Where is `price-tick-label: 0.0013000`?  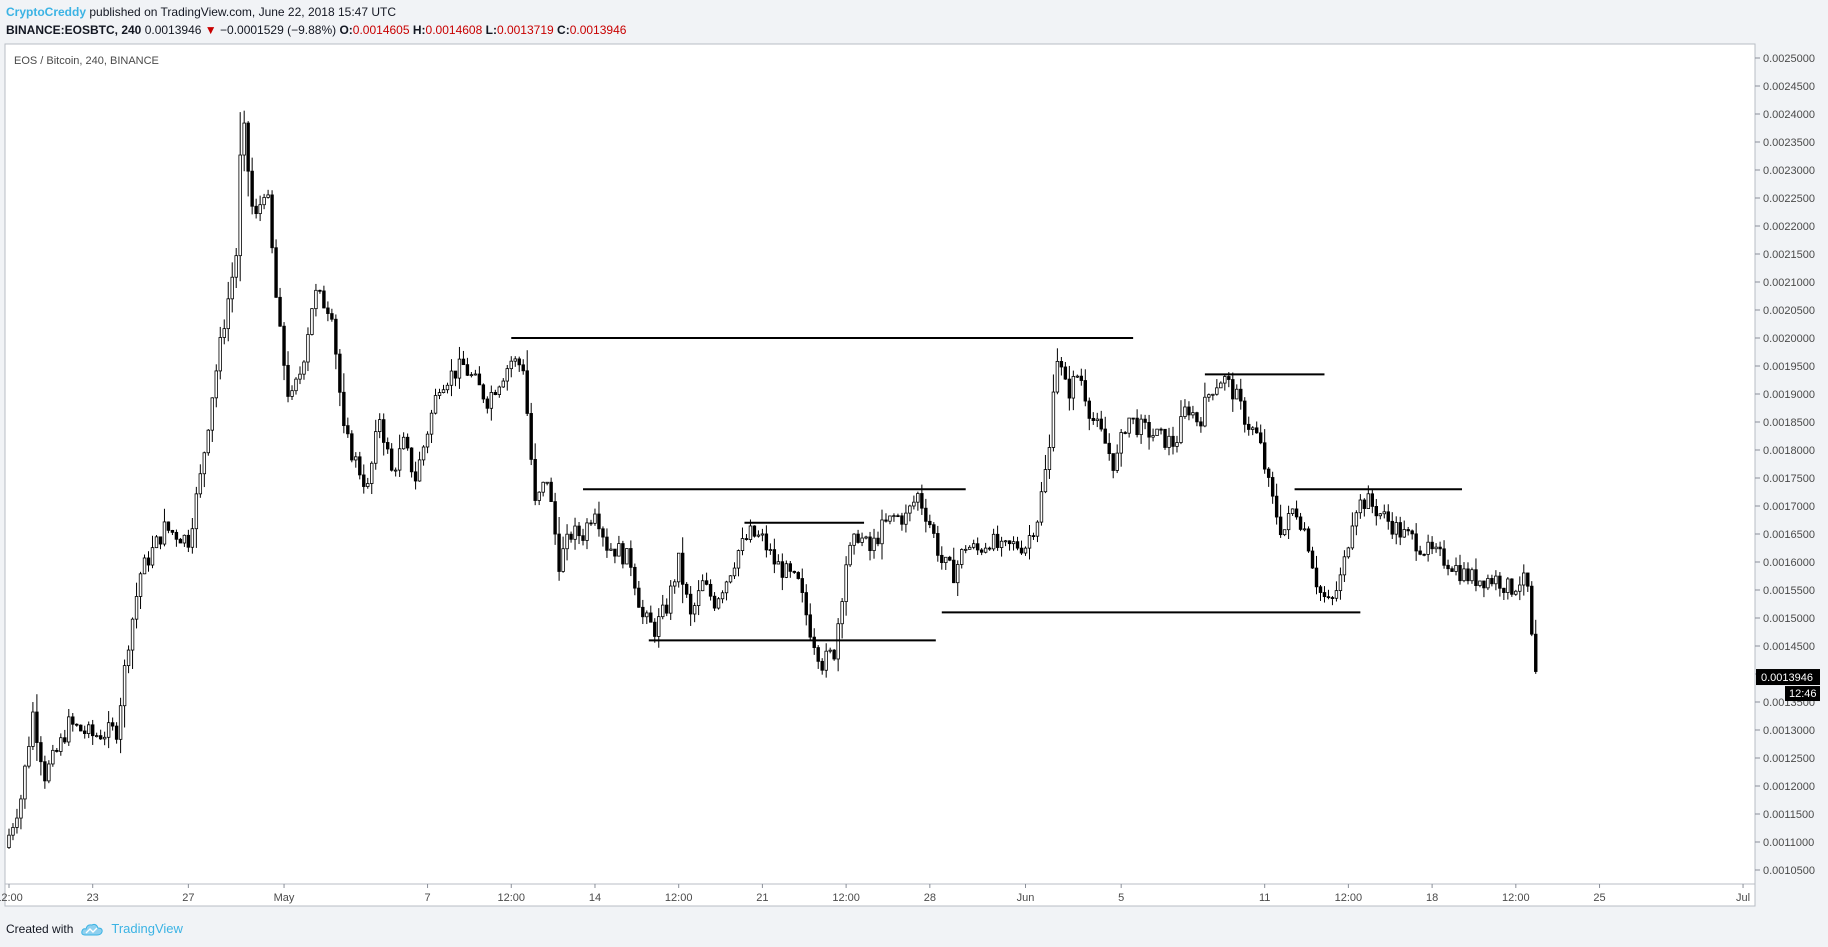 price-tick-label: 0.0013000 is located at coordinates (1789, 731).